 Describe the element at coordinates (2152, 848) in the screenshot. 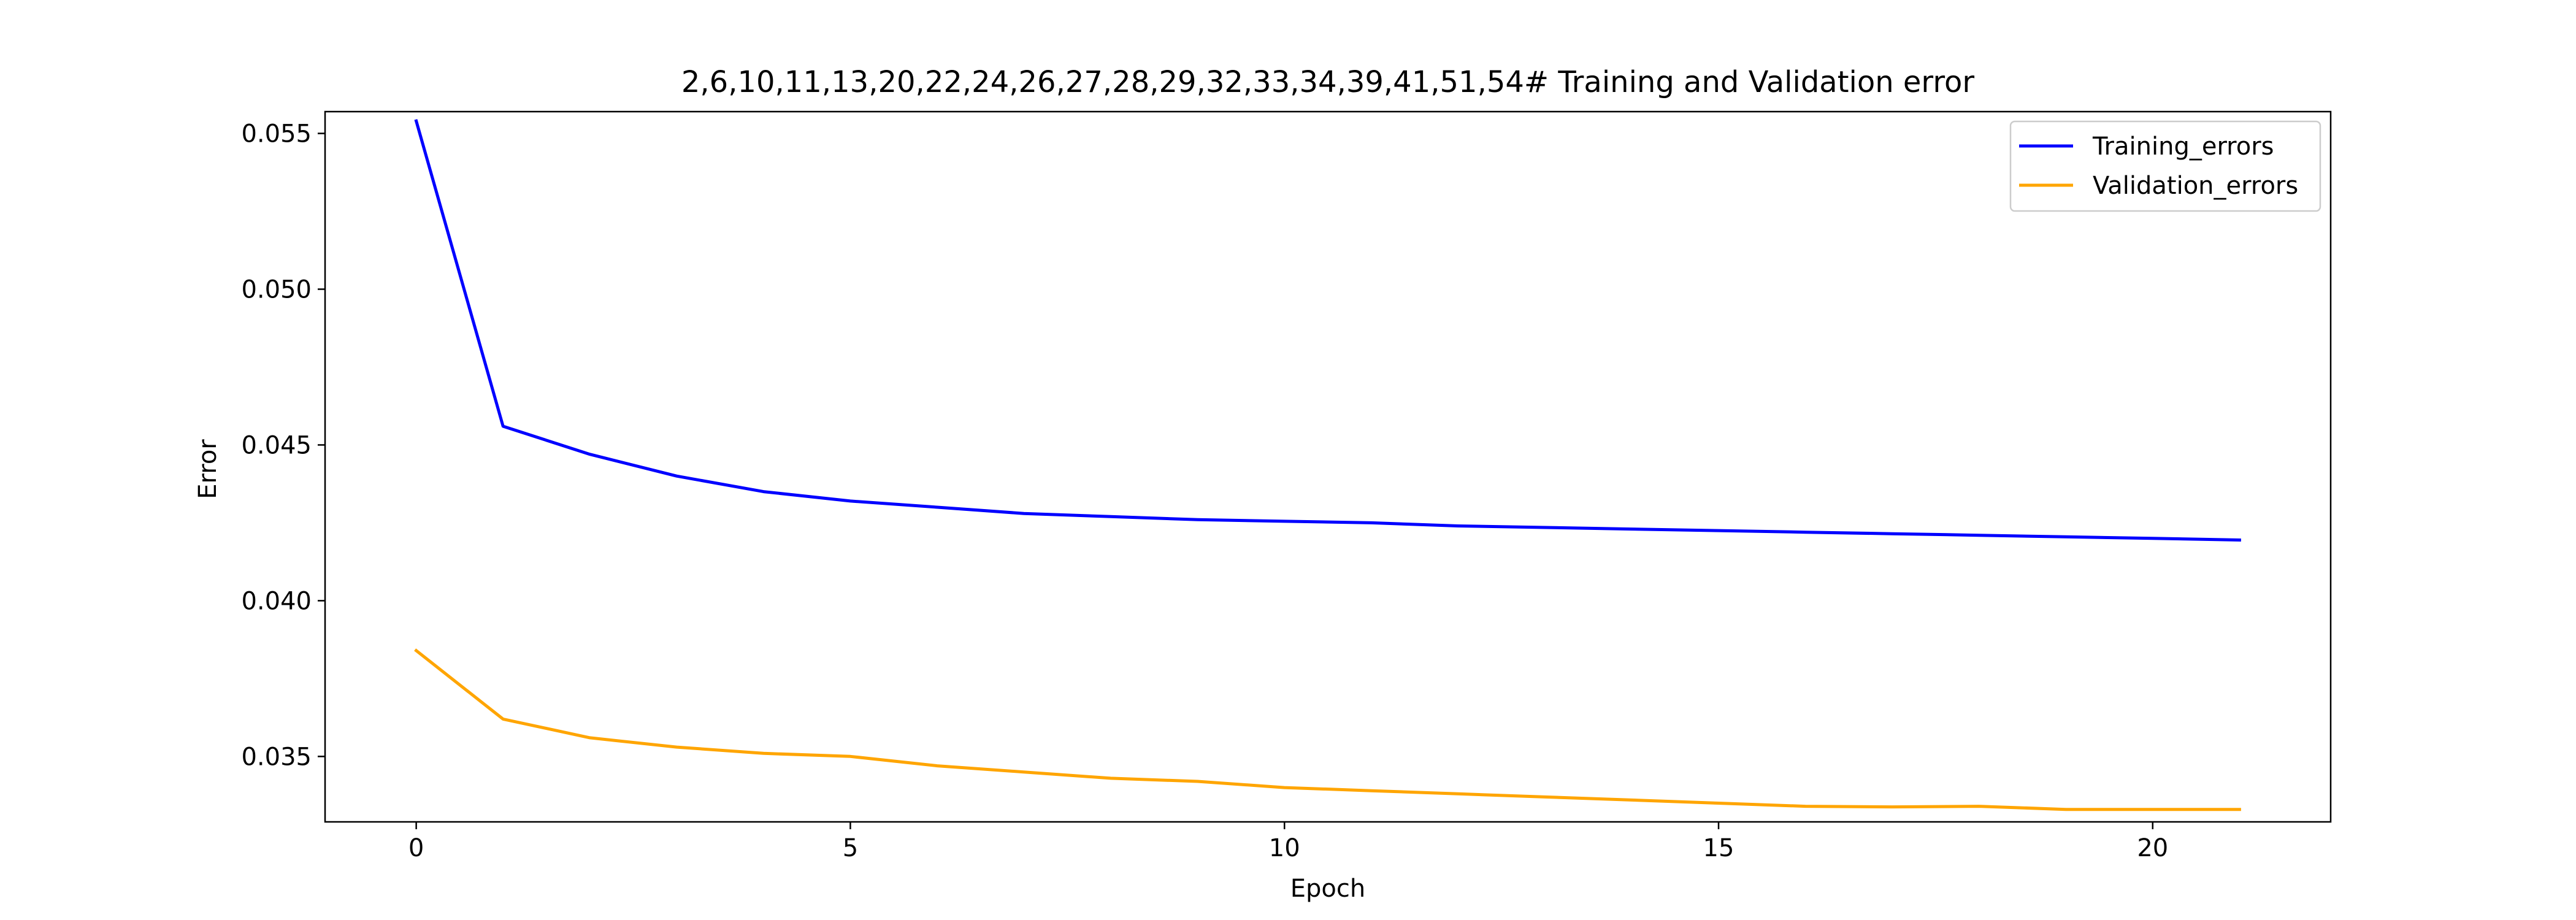

I see `x-tick-label: 20` at that location.